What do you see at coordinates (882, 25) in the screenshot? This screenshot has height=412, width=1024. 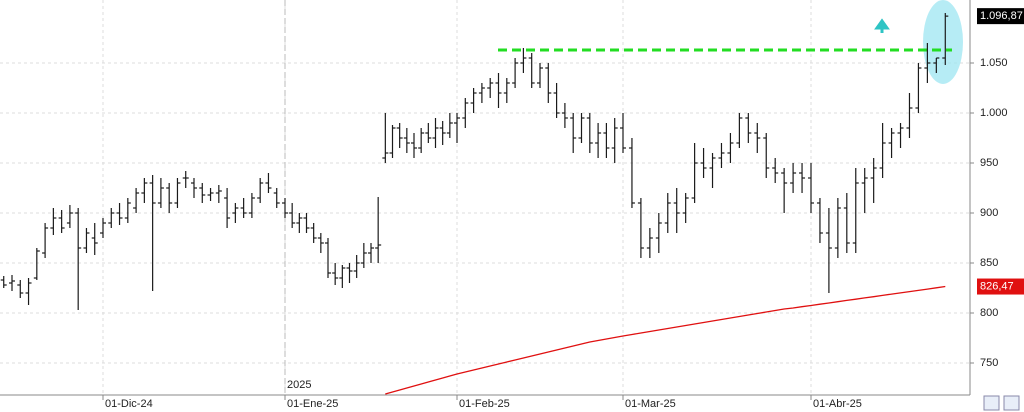 I see `up-arrow` at bounding box center [882, 25].